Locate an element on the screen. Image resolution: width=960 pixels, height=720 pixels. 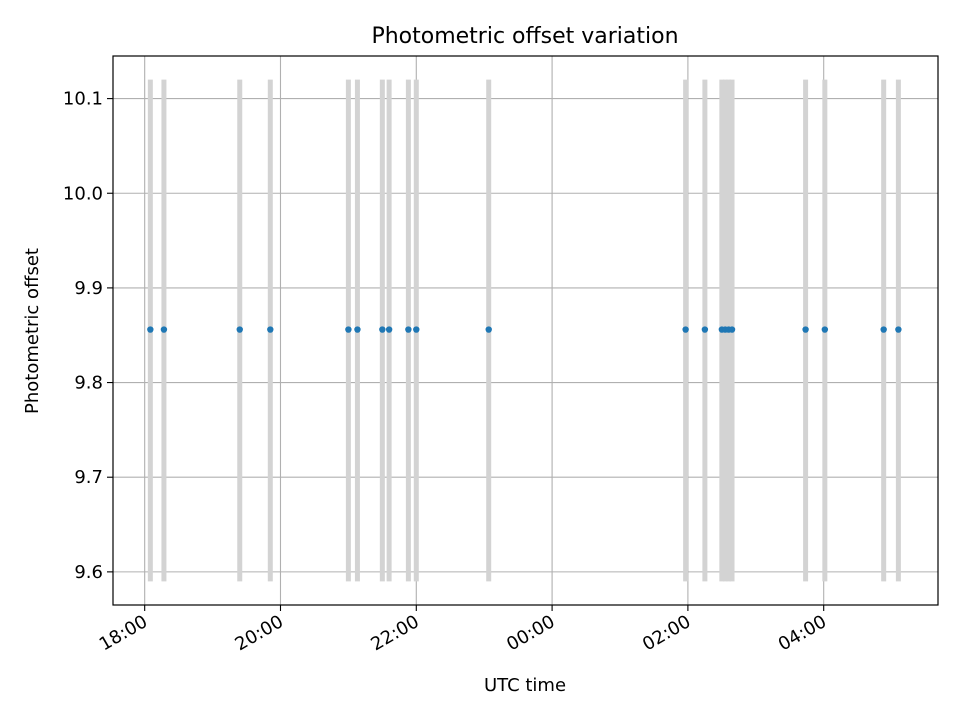
chart-title: Photometric offset variation is located at coordinates (524, 36).